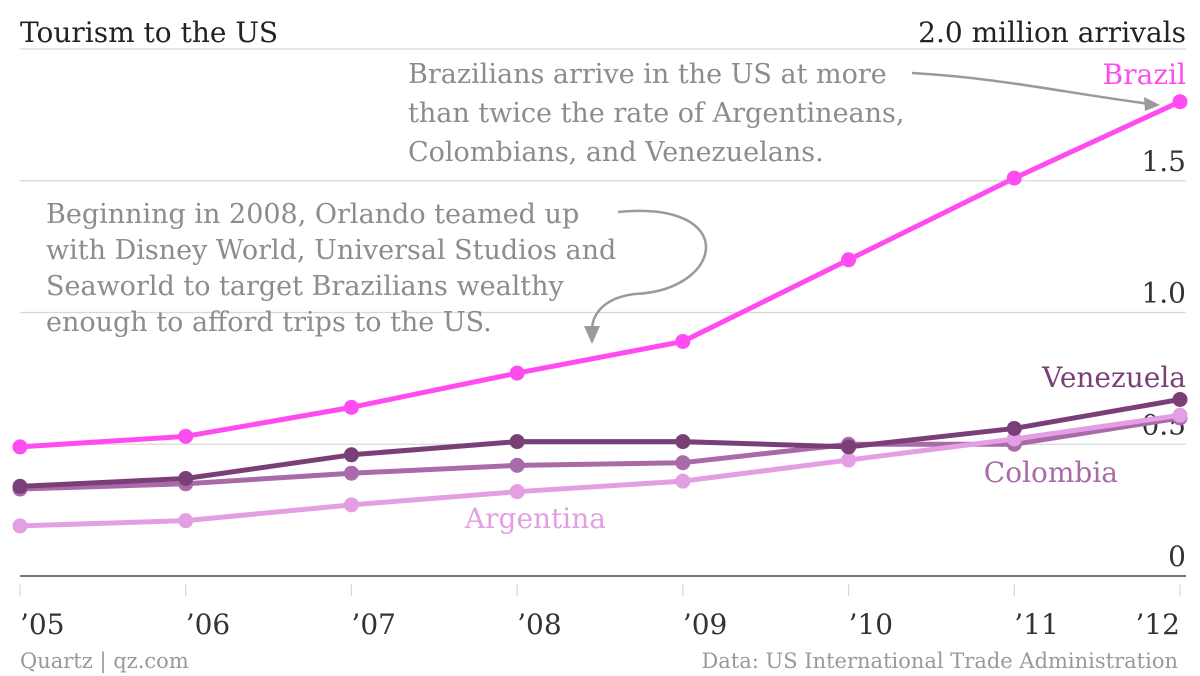  I want to click on y-tick-label: 1.0, so click(1163, 293).